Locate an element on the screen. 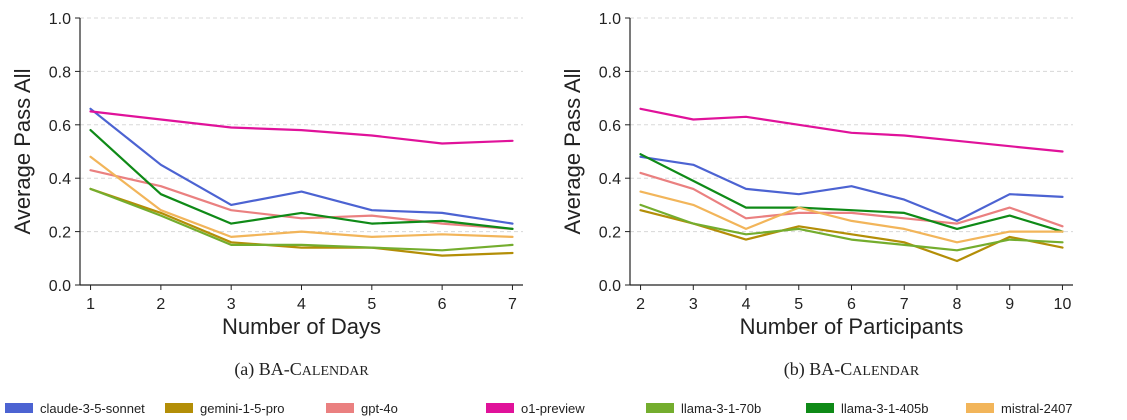  x-tick-label: 1 is located at coordinates (90, 304).